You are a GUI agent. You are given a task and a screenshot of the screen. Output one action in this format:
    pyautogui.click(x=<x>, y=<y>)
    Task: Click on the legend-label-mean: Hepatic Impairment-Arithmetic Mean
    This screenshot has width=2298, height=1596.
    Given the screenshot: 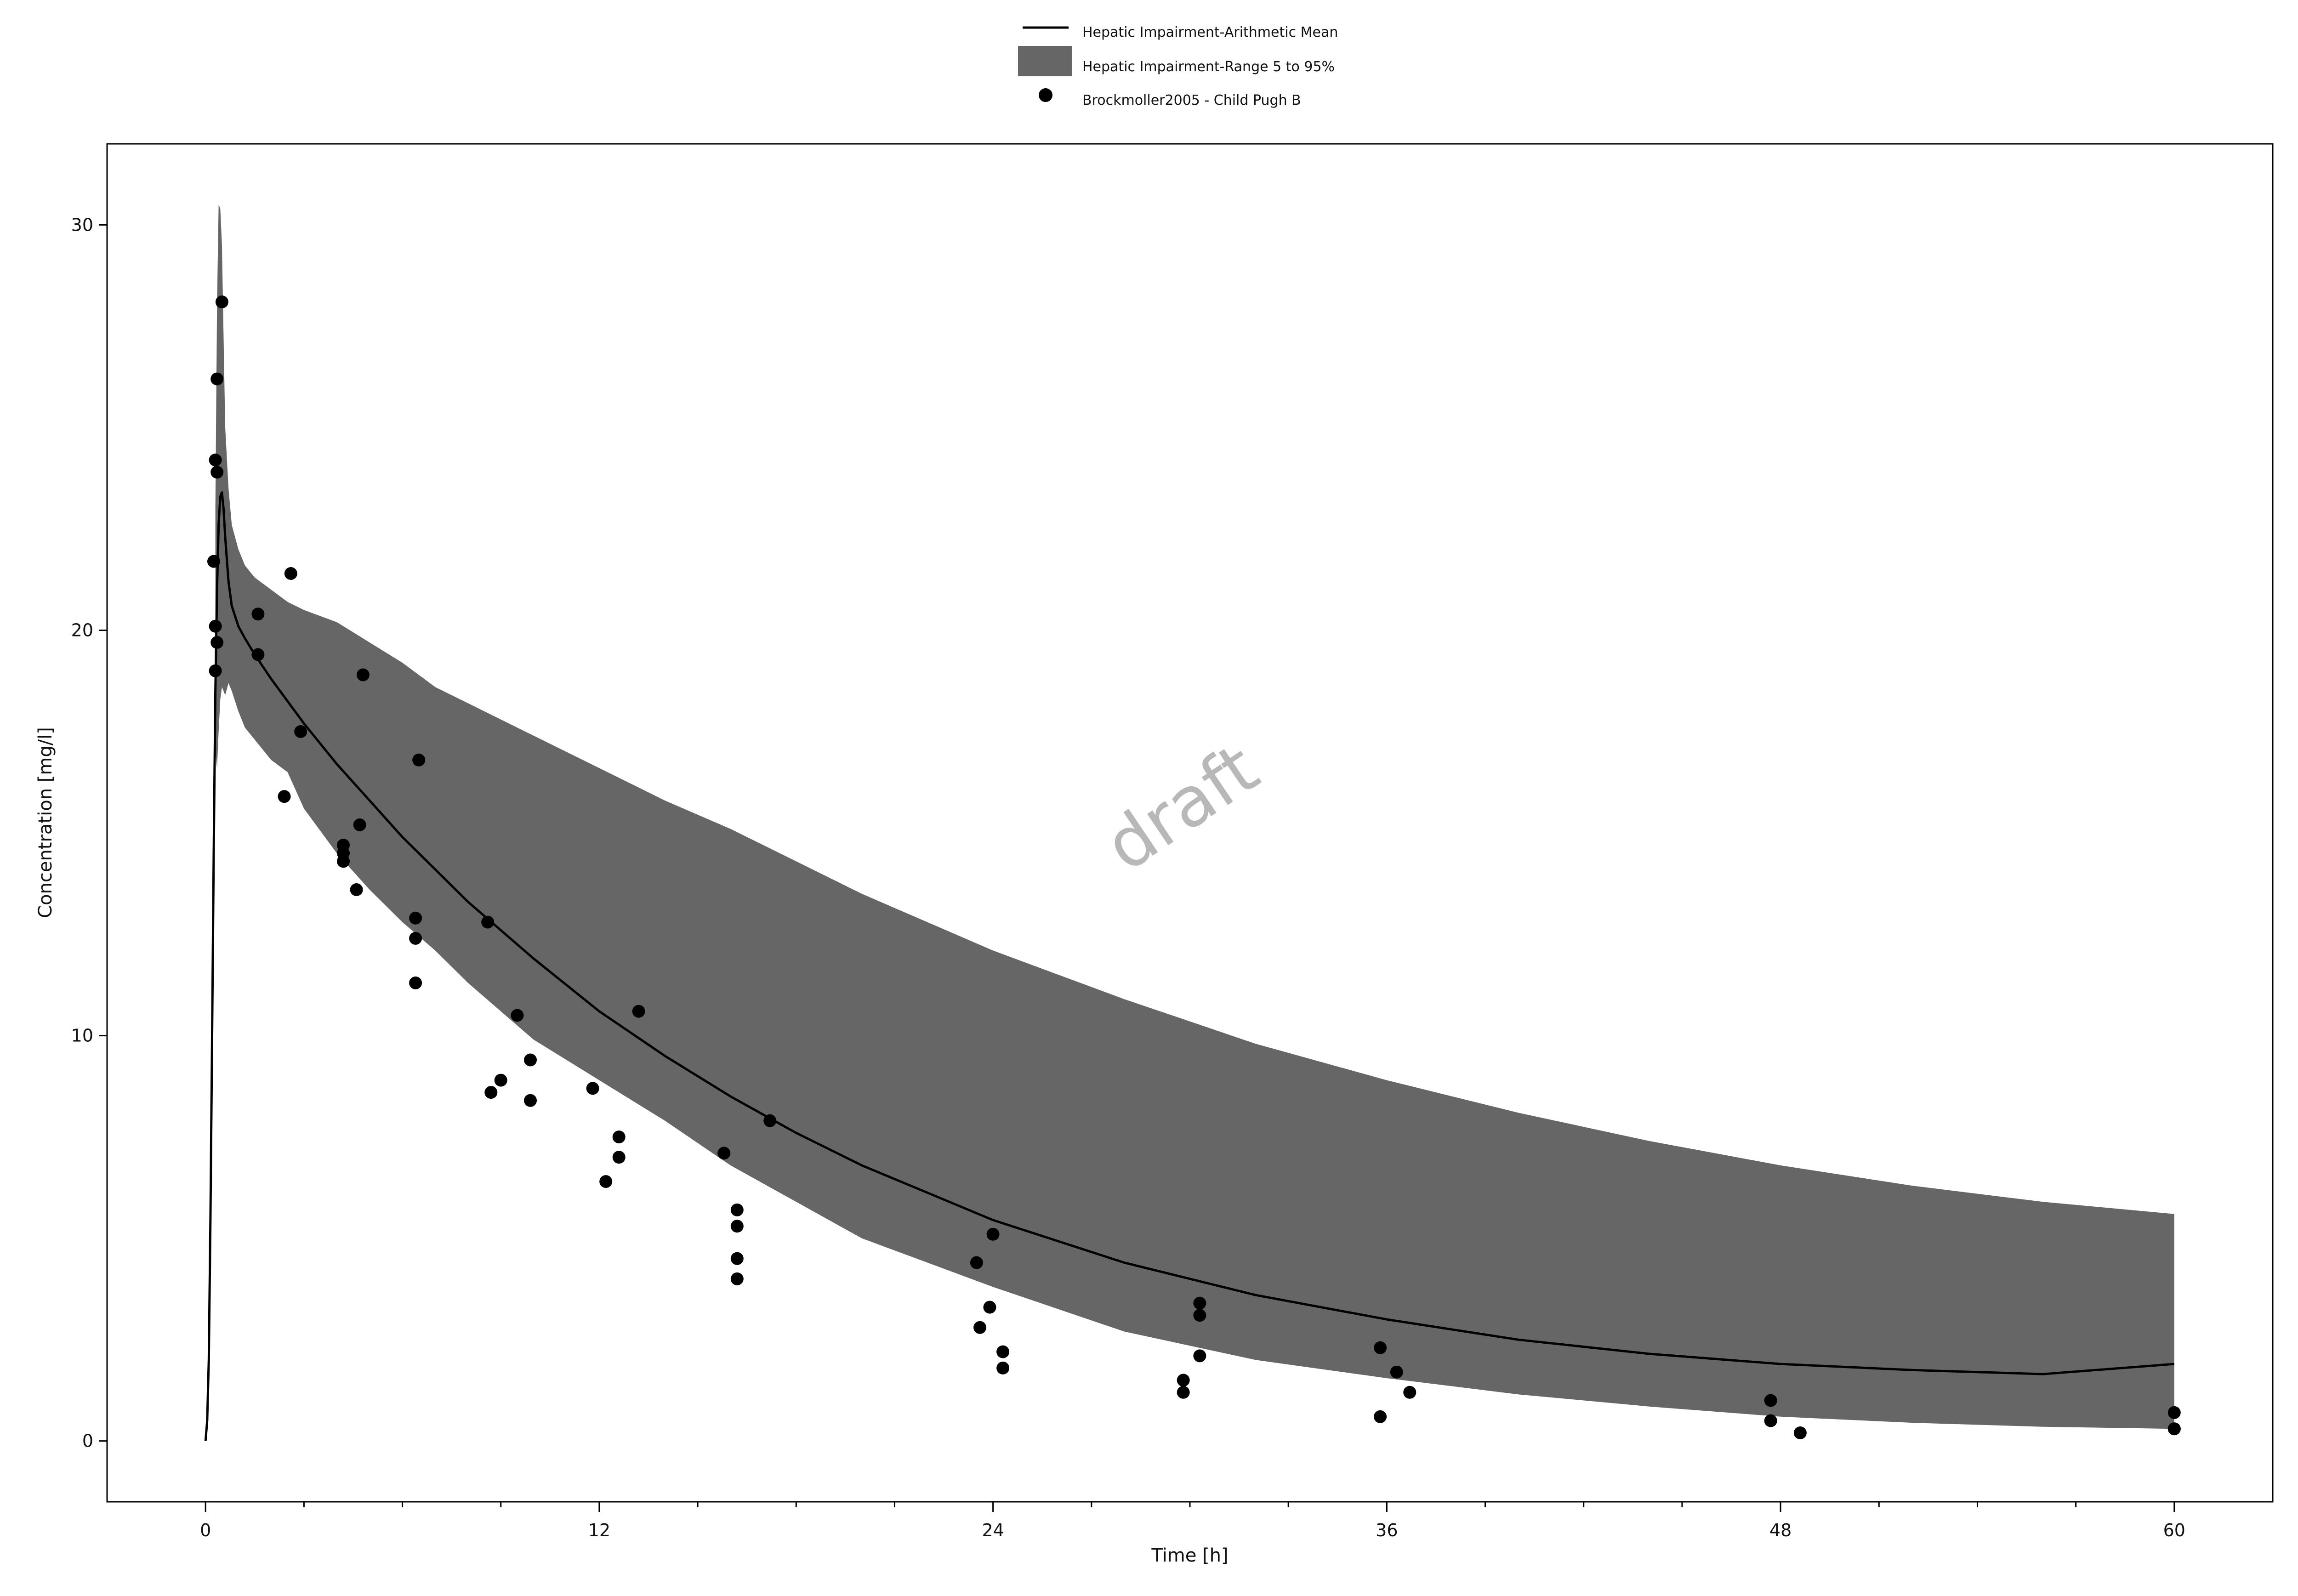 What is the action you would take?
    pyautogui.click(x=1210, y=32)
    